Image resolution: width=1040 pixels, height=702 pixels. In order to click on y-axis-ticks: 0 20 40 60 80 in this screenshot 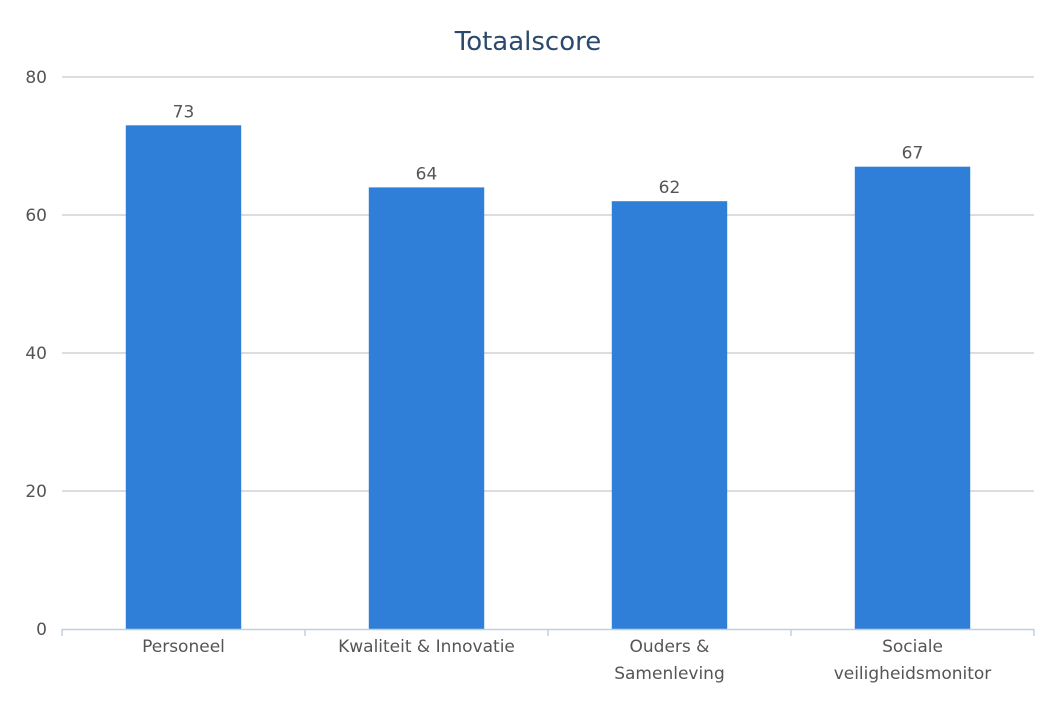, I will do `click(36, 354)`.